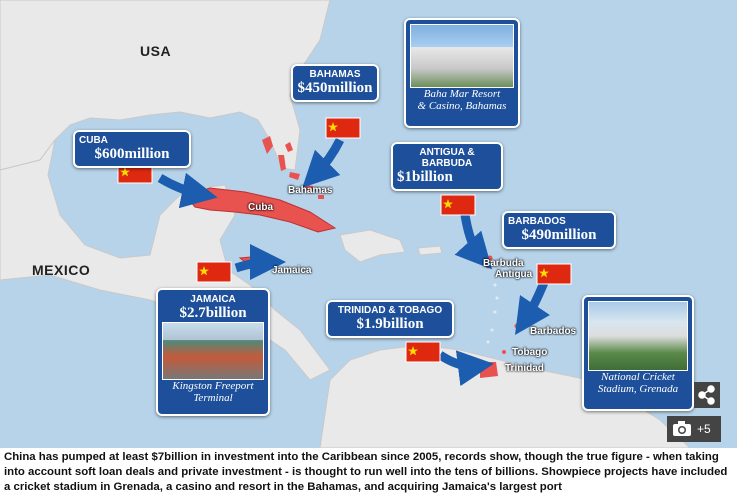 The width and height of the screenshot is (737, 500). I want to click on callout: BARBADOS $490million, so click(559, 230).